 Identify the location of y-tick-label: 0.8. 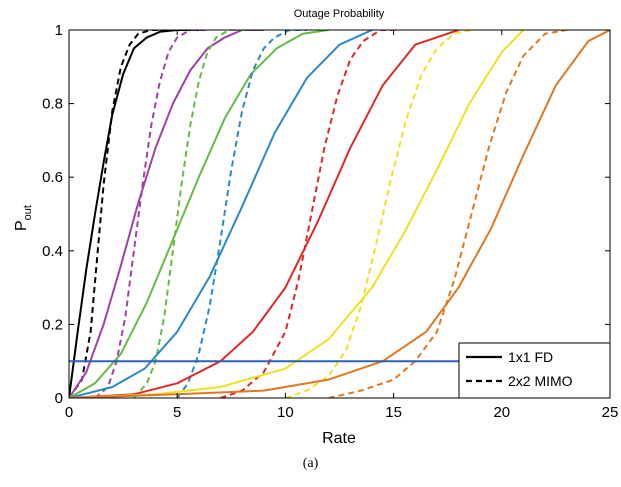
(52, 104).